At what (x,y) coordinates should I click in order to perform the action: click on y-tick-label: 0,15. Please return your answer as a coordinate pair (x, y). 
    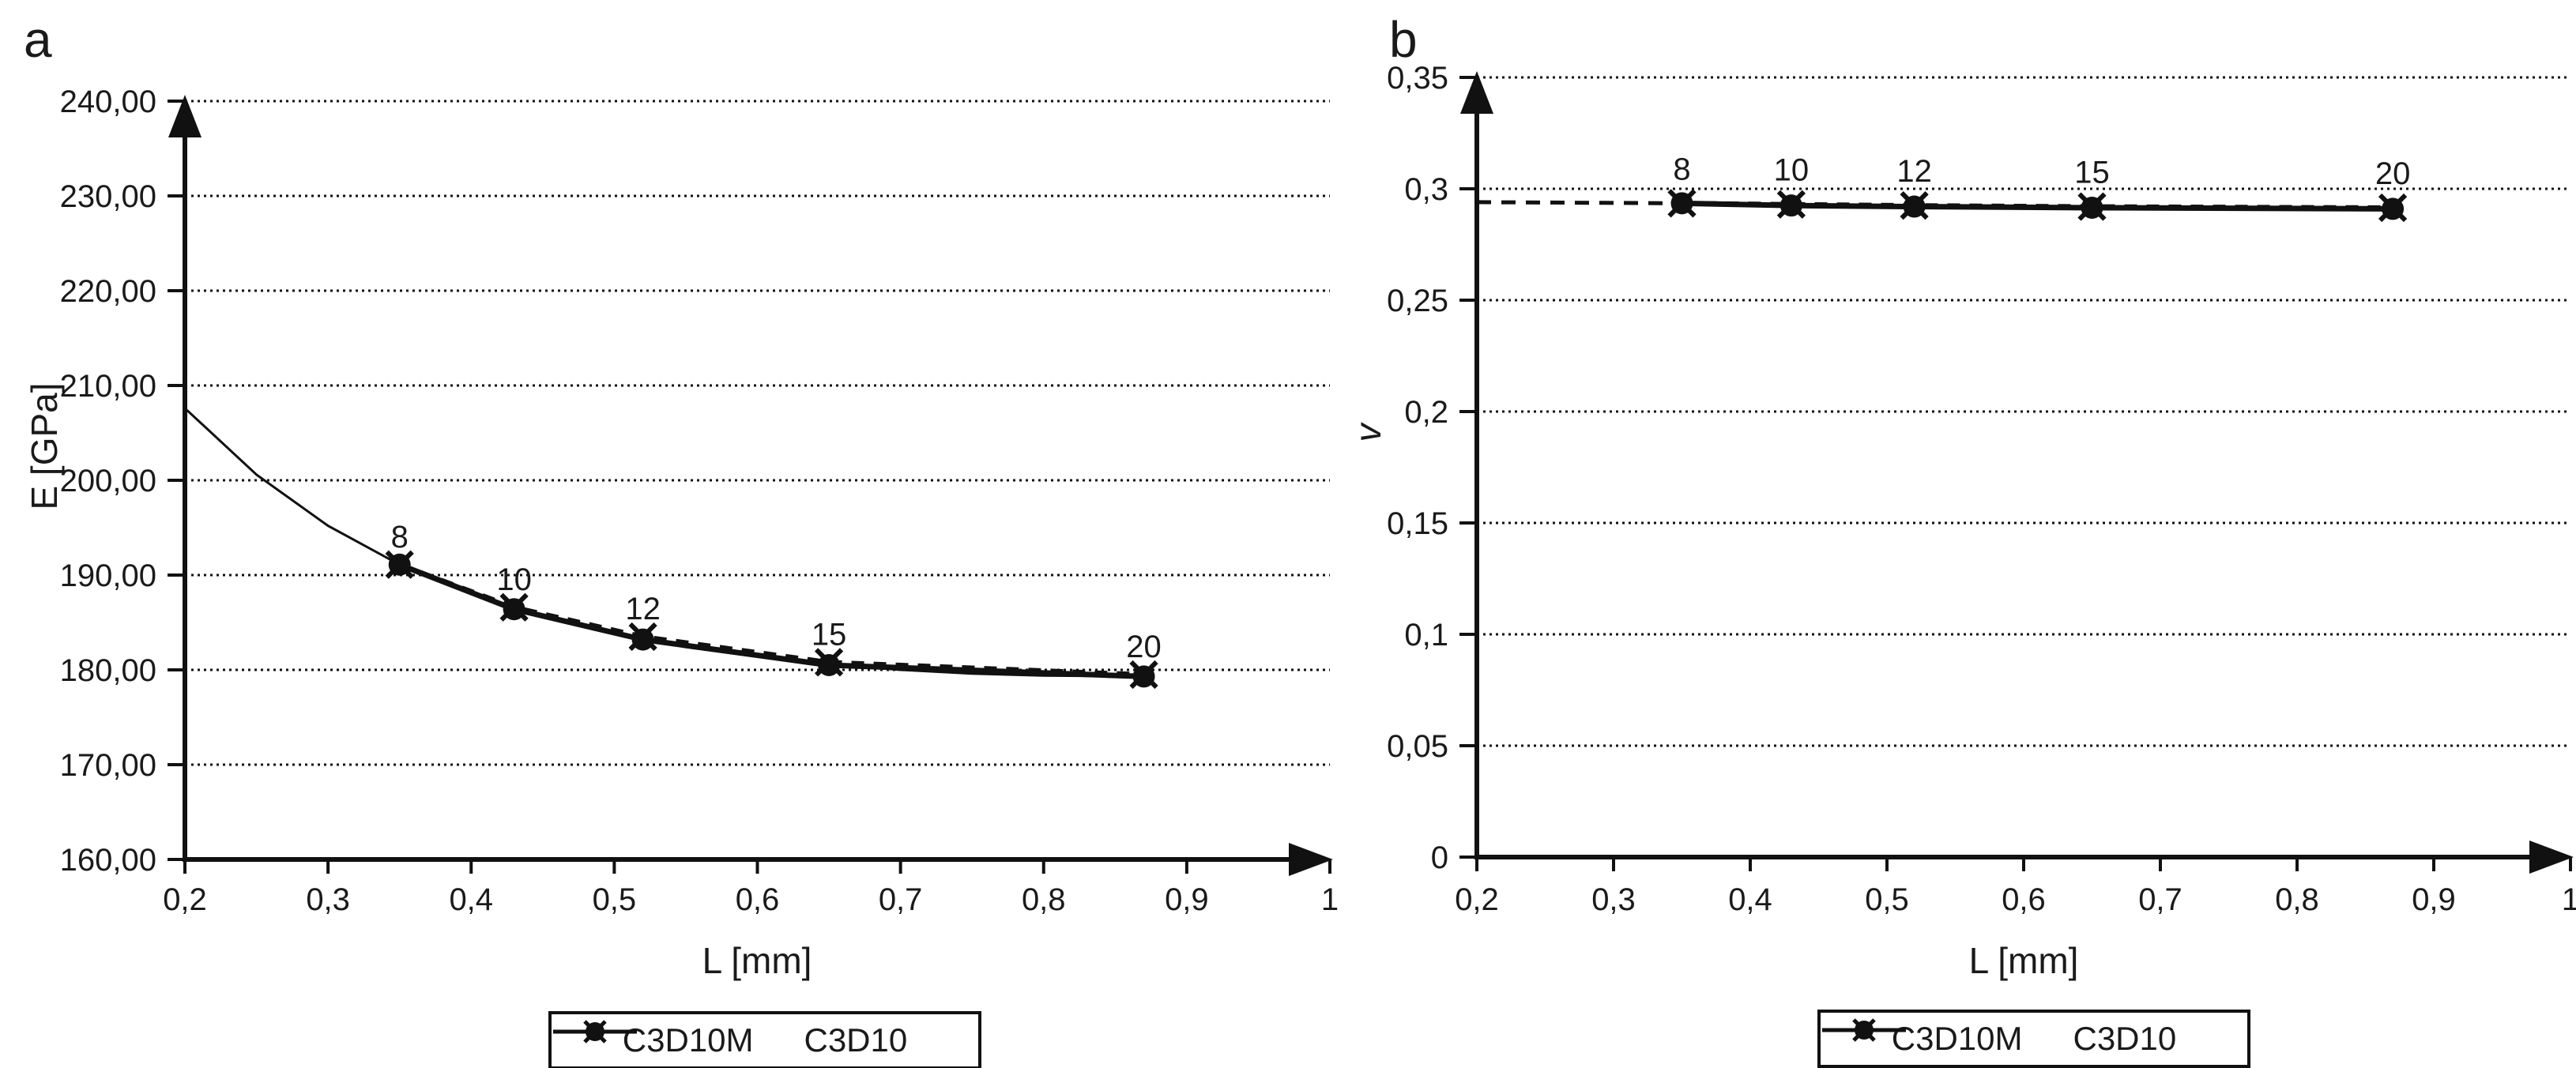
    Looking at the image, I should click on (1417, 523).